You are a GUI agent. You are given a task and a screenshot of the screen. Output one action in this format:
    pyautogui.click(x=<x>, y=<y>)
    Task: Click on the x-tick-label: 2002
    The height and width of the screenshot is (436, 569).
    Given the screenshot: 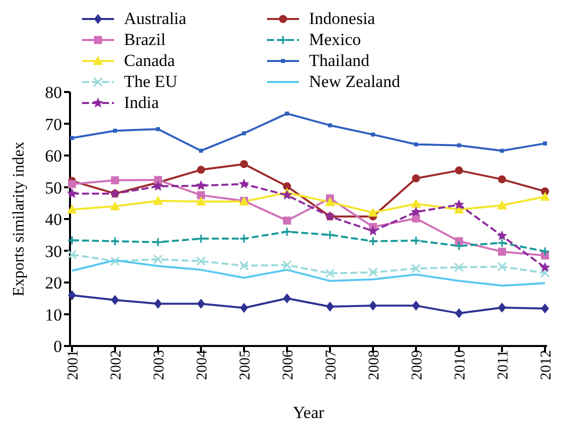 What is the action you would take?
    pyautogui.click(x=116, y=365)
    